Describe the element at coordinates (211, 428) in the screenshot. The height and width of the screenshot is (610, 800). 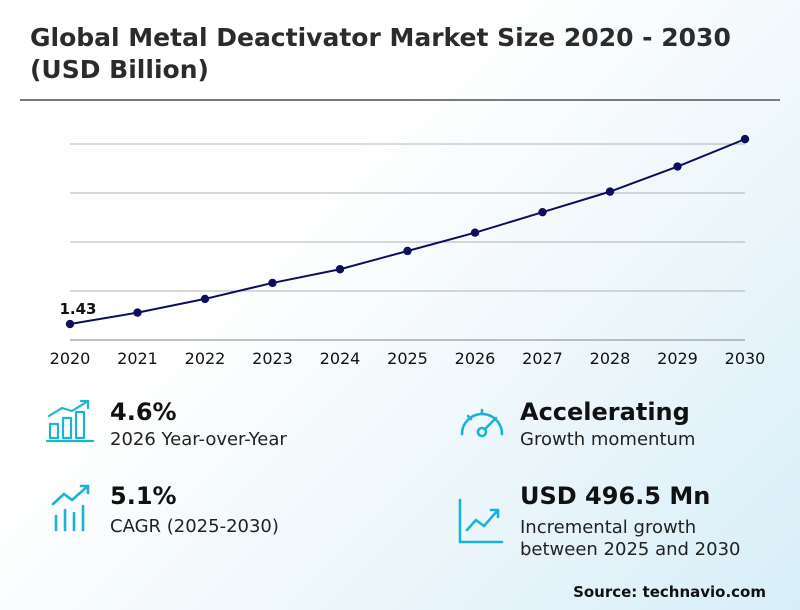
I see `kpi-yoy: 4.6% 2026 Year-over-Year` at that location.